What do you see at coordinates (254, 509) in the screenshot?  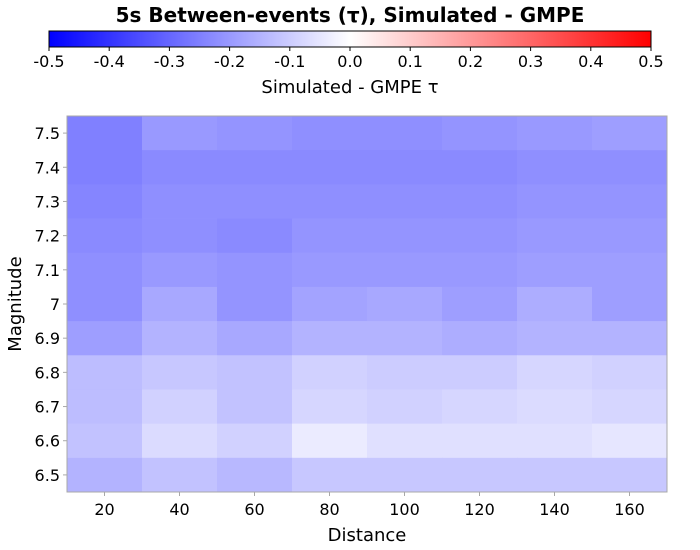 I see `x-tick-label: 60` at bounding box center [254, 509].